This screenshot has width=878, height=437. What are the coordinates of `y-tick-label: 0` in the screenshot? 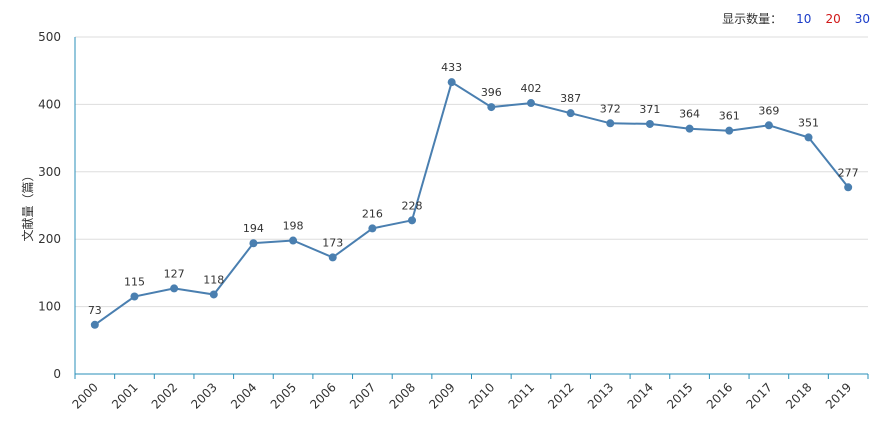 It's located at (57, 374).